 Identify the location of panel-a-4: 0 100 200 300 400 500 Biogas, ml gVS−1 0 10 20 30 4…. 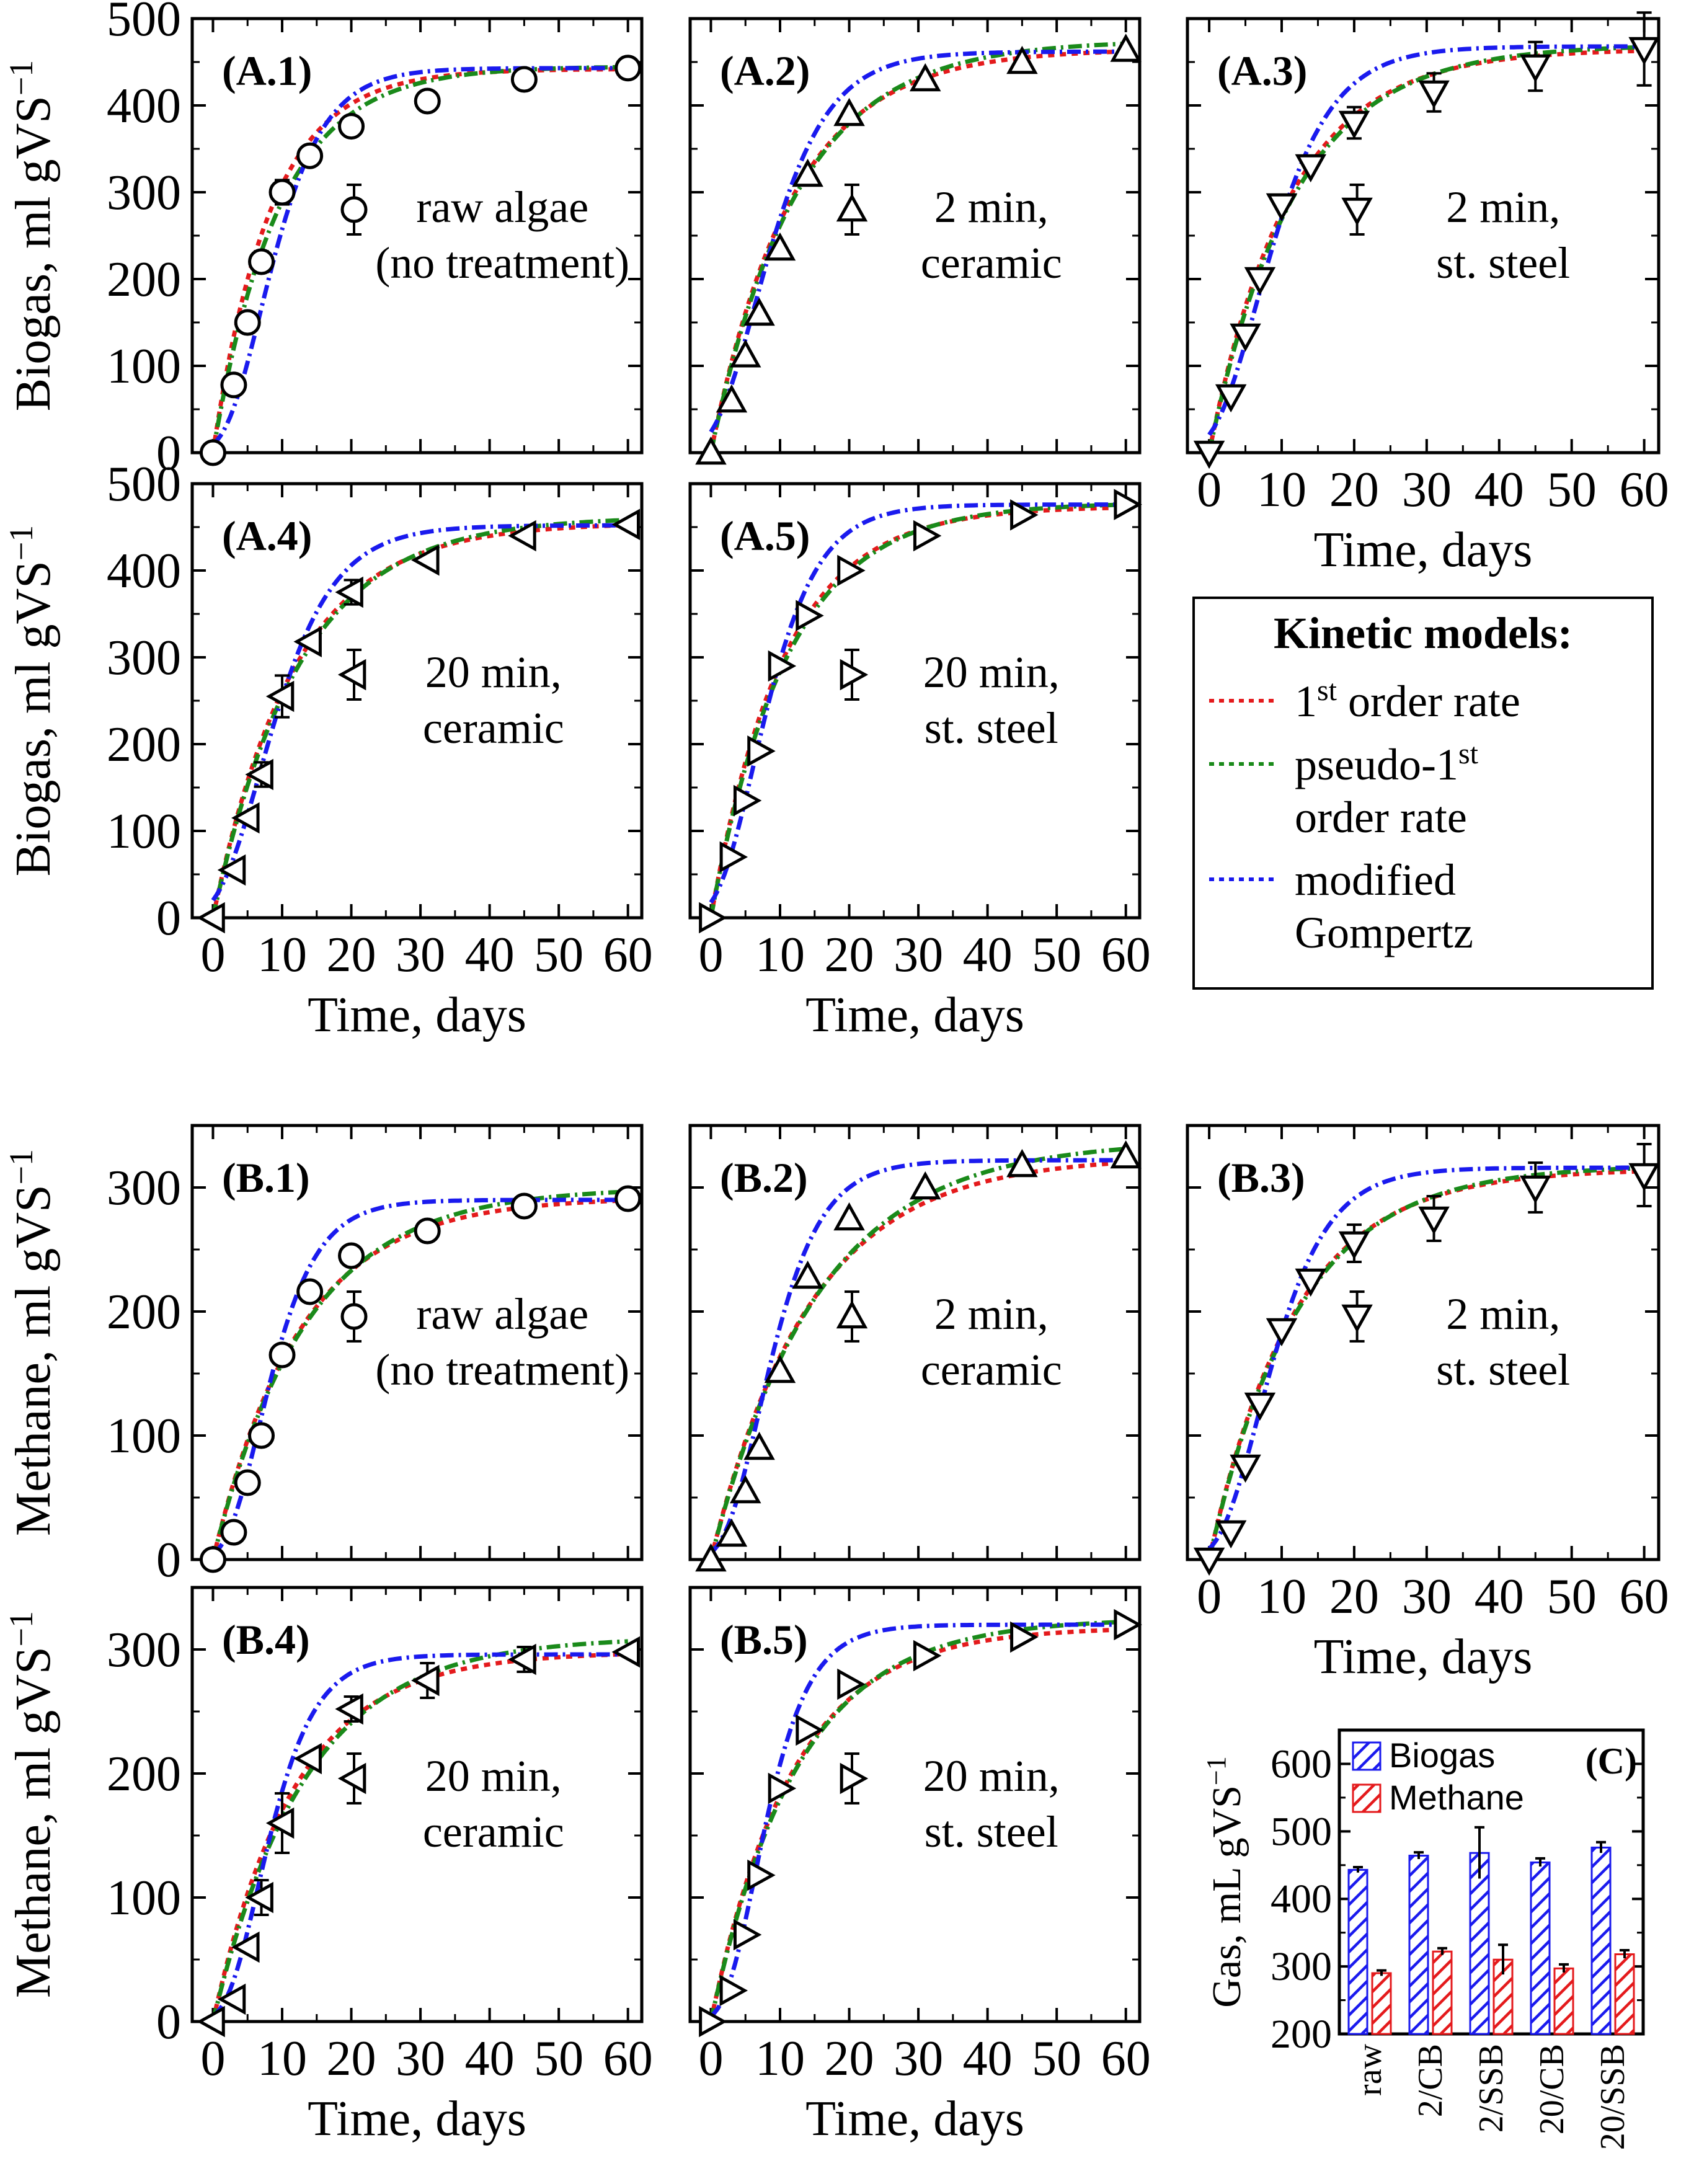
(327, 749).